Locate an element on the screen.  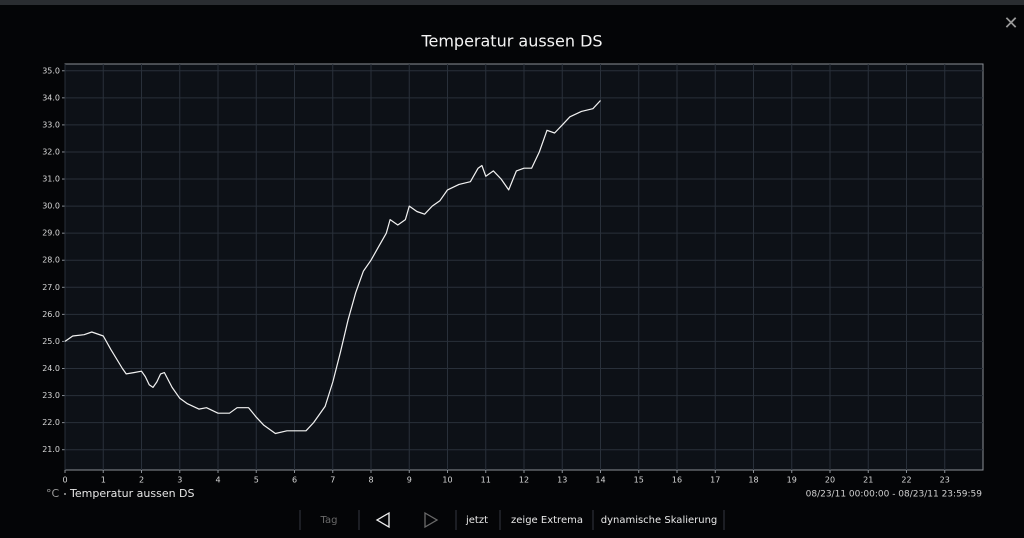
period-button: Tag is located at coordinates (329, 520).